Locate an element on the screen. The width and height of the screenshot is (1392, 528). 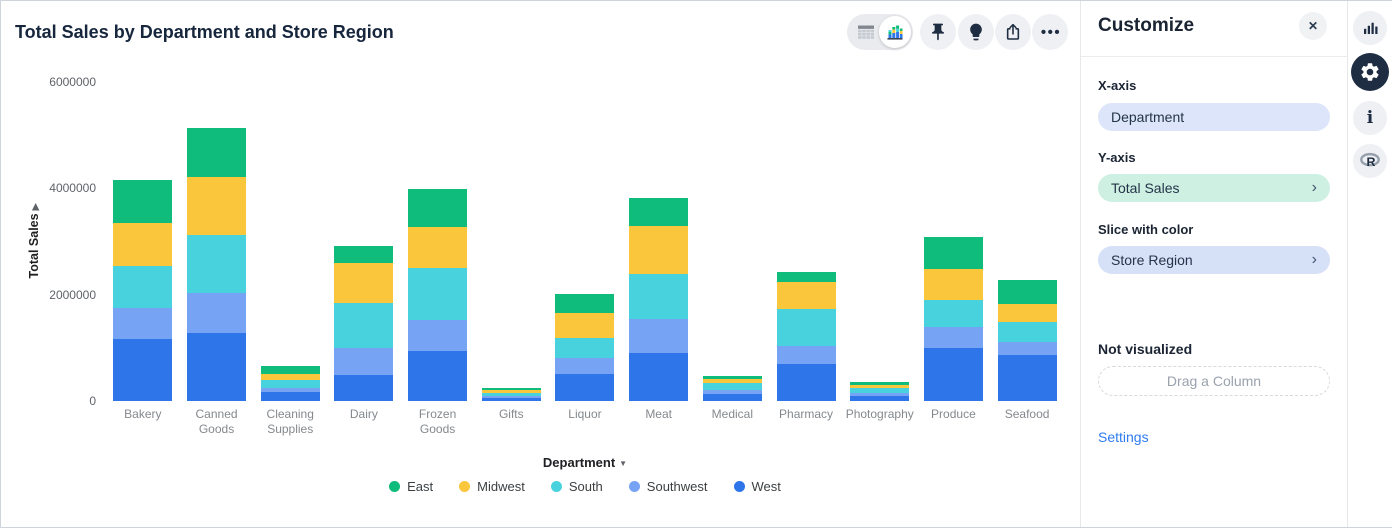
x-axis-title: Department ▼ is located at coordinates (585, 462).